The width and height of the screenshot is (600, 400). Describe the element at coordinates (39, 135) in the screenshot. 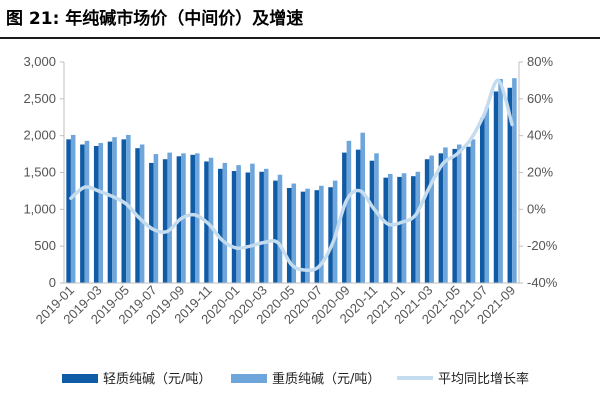

I see `y-left-tick-label: 2,000` at that location.